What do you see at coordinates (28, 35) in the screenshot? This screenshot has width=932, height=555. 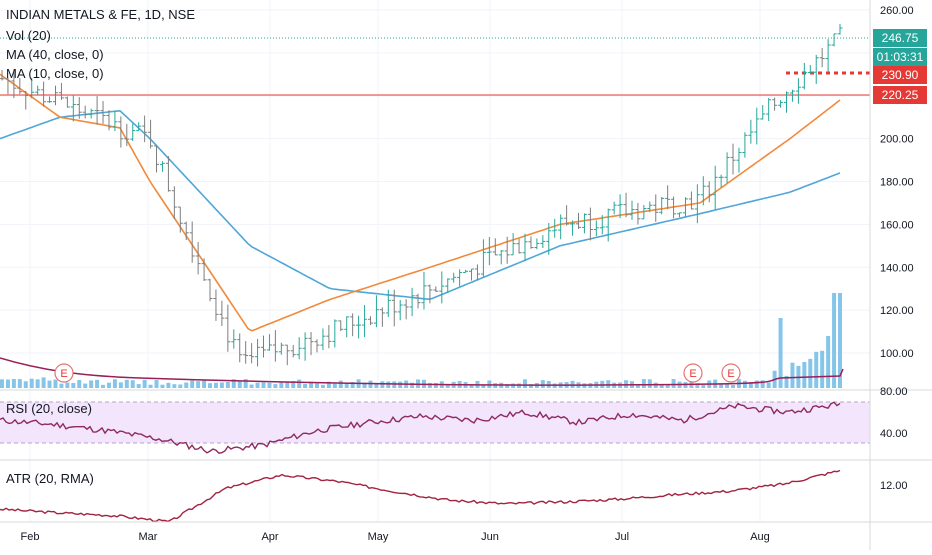 I see `volume-legend: Vol (20)` at bounding box center [28, 35].